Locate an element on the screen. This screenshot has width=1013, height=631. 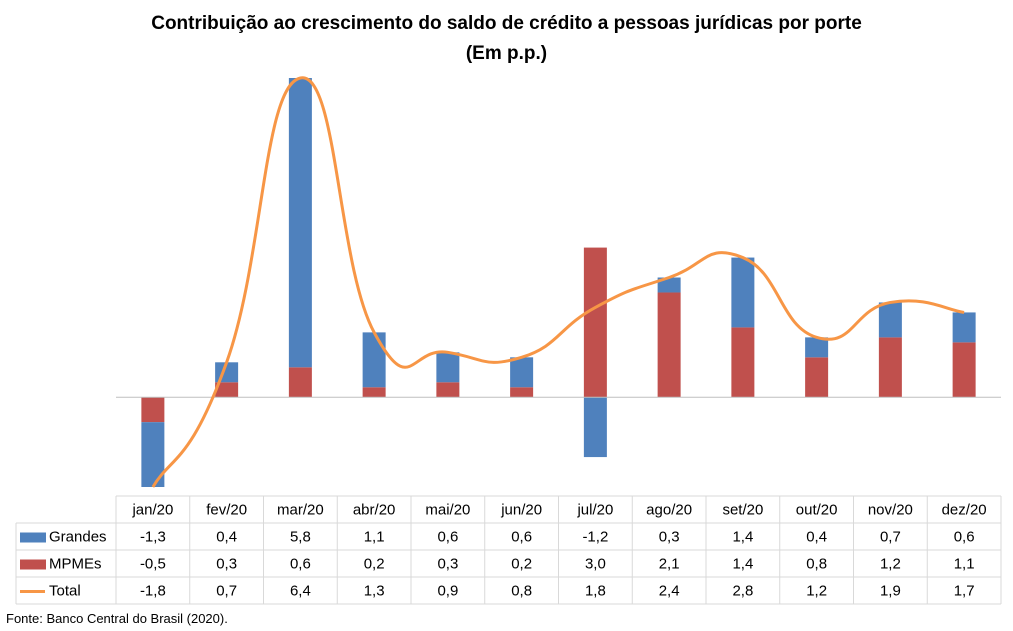
x-tick-label: nov/20 is located at coordinates (890, 509).